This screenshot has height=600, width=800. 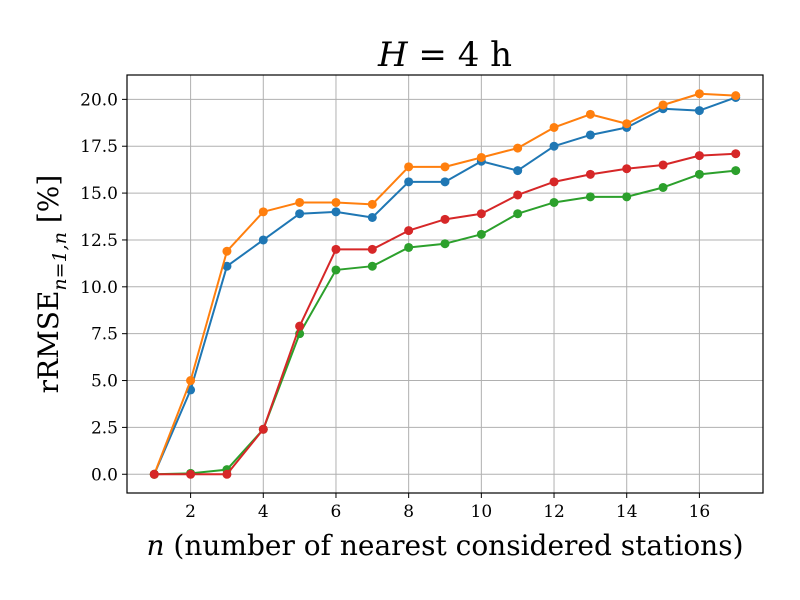 I want to click on y-tick-label: 17.5, so click(x=99, y=147).